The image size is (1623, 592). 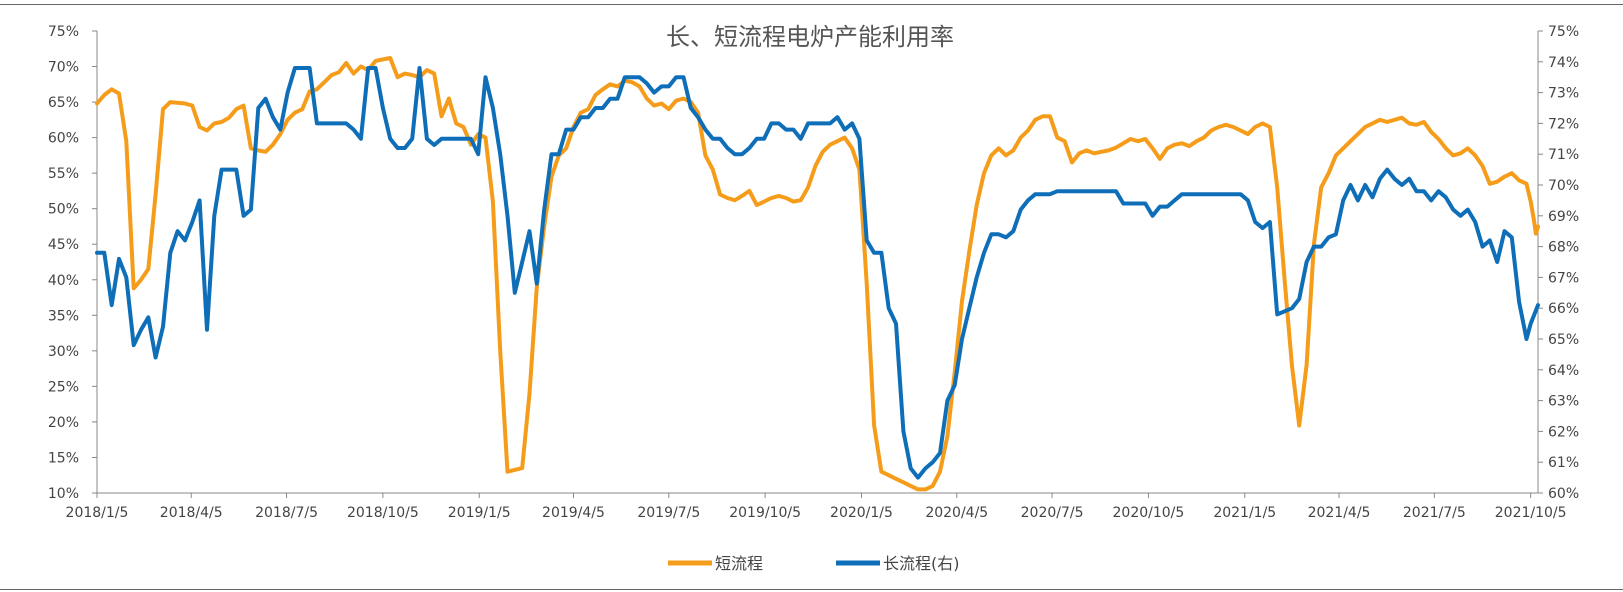 I want to click on left-tick-label: 50%, so click(x=63, y=210).